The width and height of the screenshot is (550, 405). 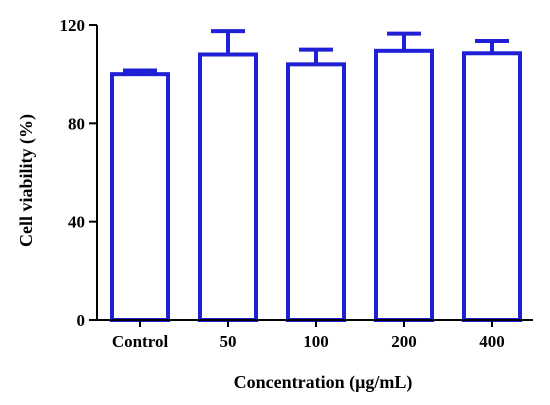 What do you see at coordinates (81, 320) in the screenshot?
I see `y-tick-label: 0` at bounding box center [81, 320].